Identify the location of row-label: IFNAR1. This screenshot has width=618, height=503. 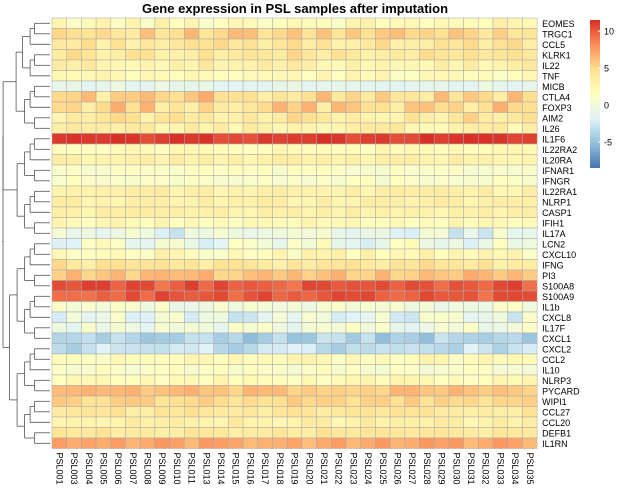
(558, 171).